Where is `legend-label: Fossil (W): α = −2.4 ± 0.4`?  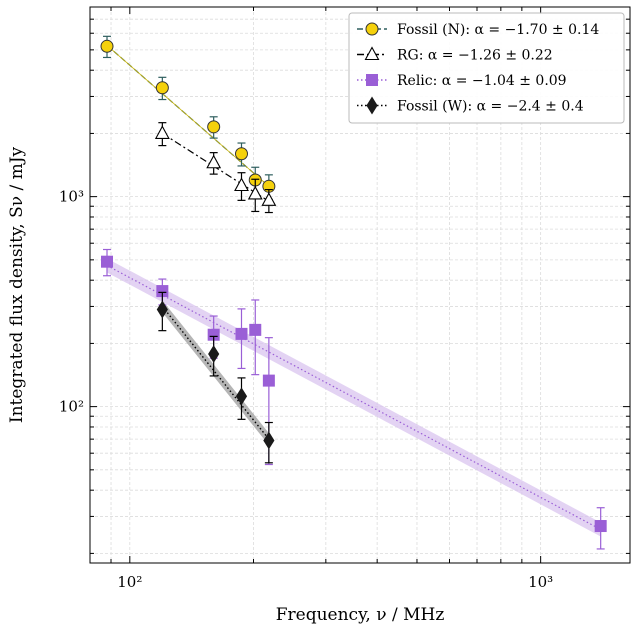
legend-label: Fossil (W): α = −2.4 ± 0.4 is located at coordinates (490, 107).